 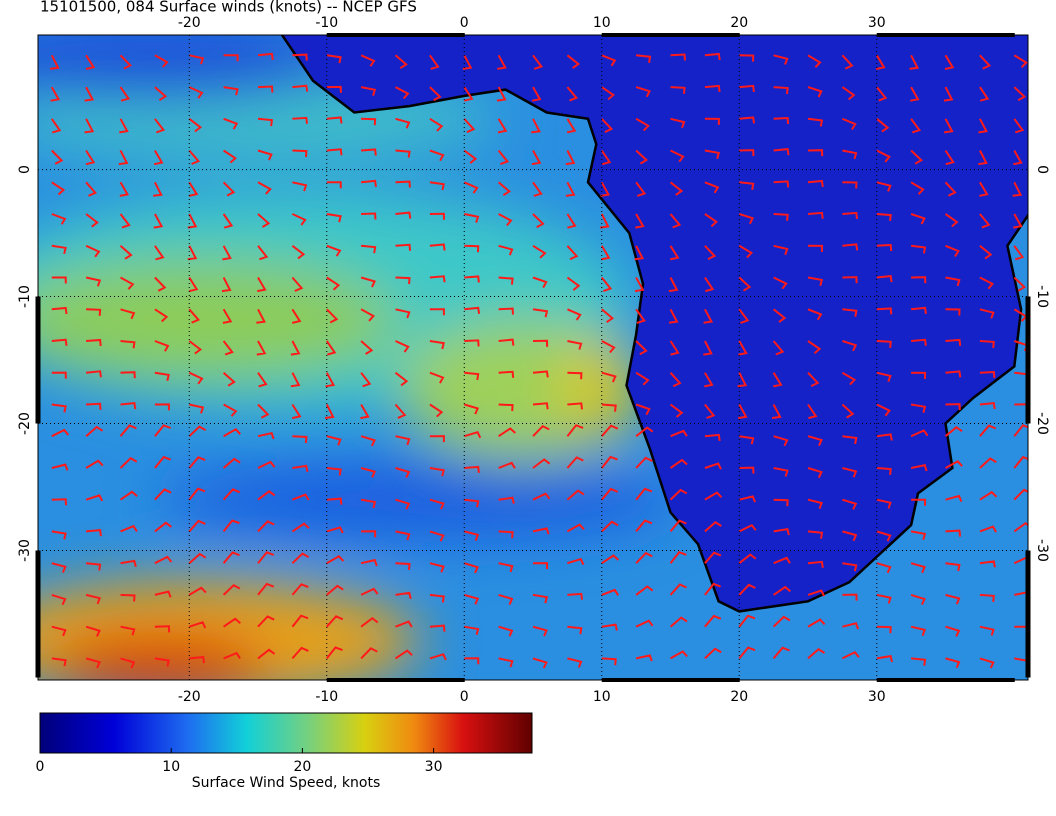 What do you see at coordinates (739, 23) in the screenshot?
I see `lon-label-top: 20` at bounding box center [739, 23].